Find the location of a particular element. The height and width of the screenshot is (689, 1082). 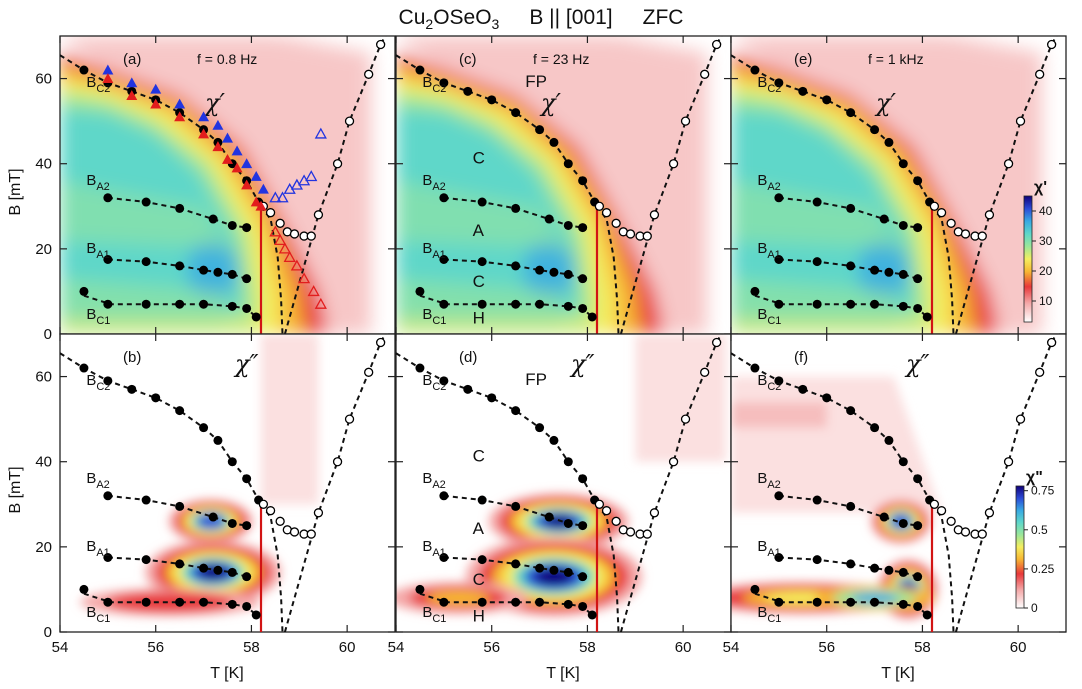

colorbar-tick-label: 0.25 is located at coordinates (1043, 569).